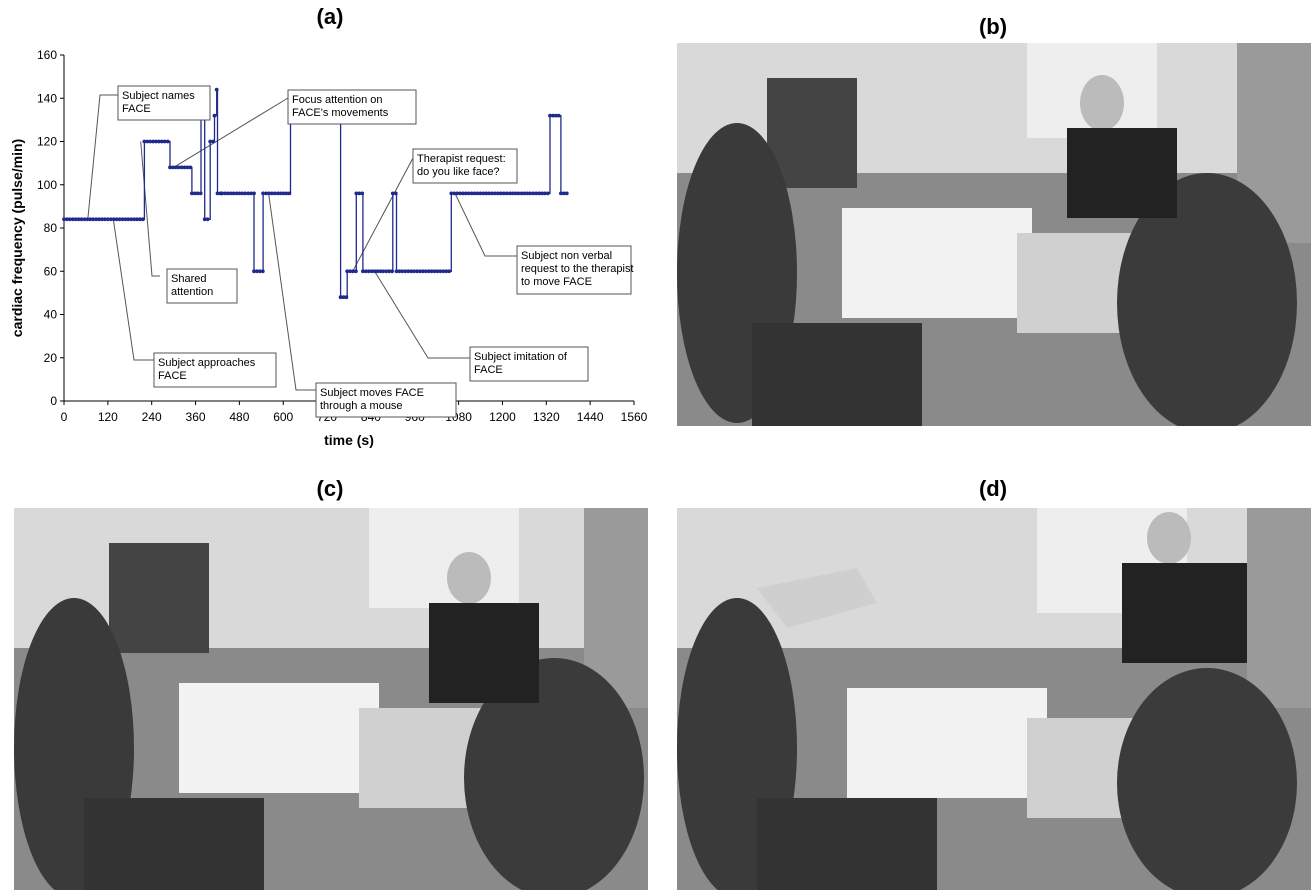 The height and width of the screenshot is (890, 1311). I want to click on x-tick-label: 240, so click(152, 417).